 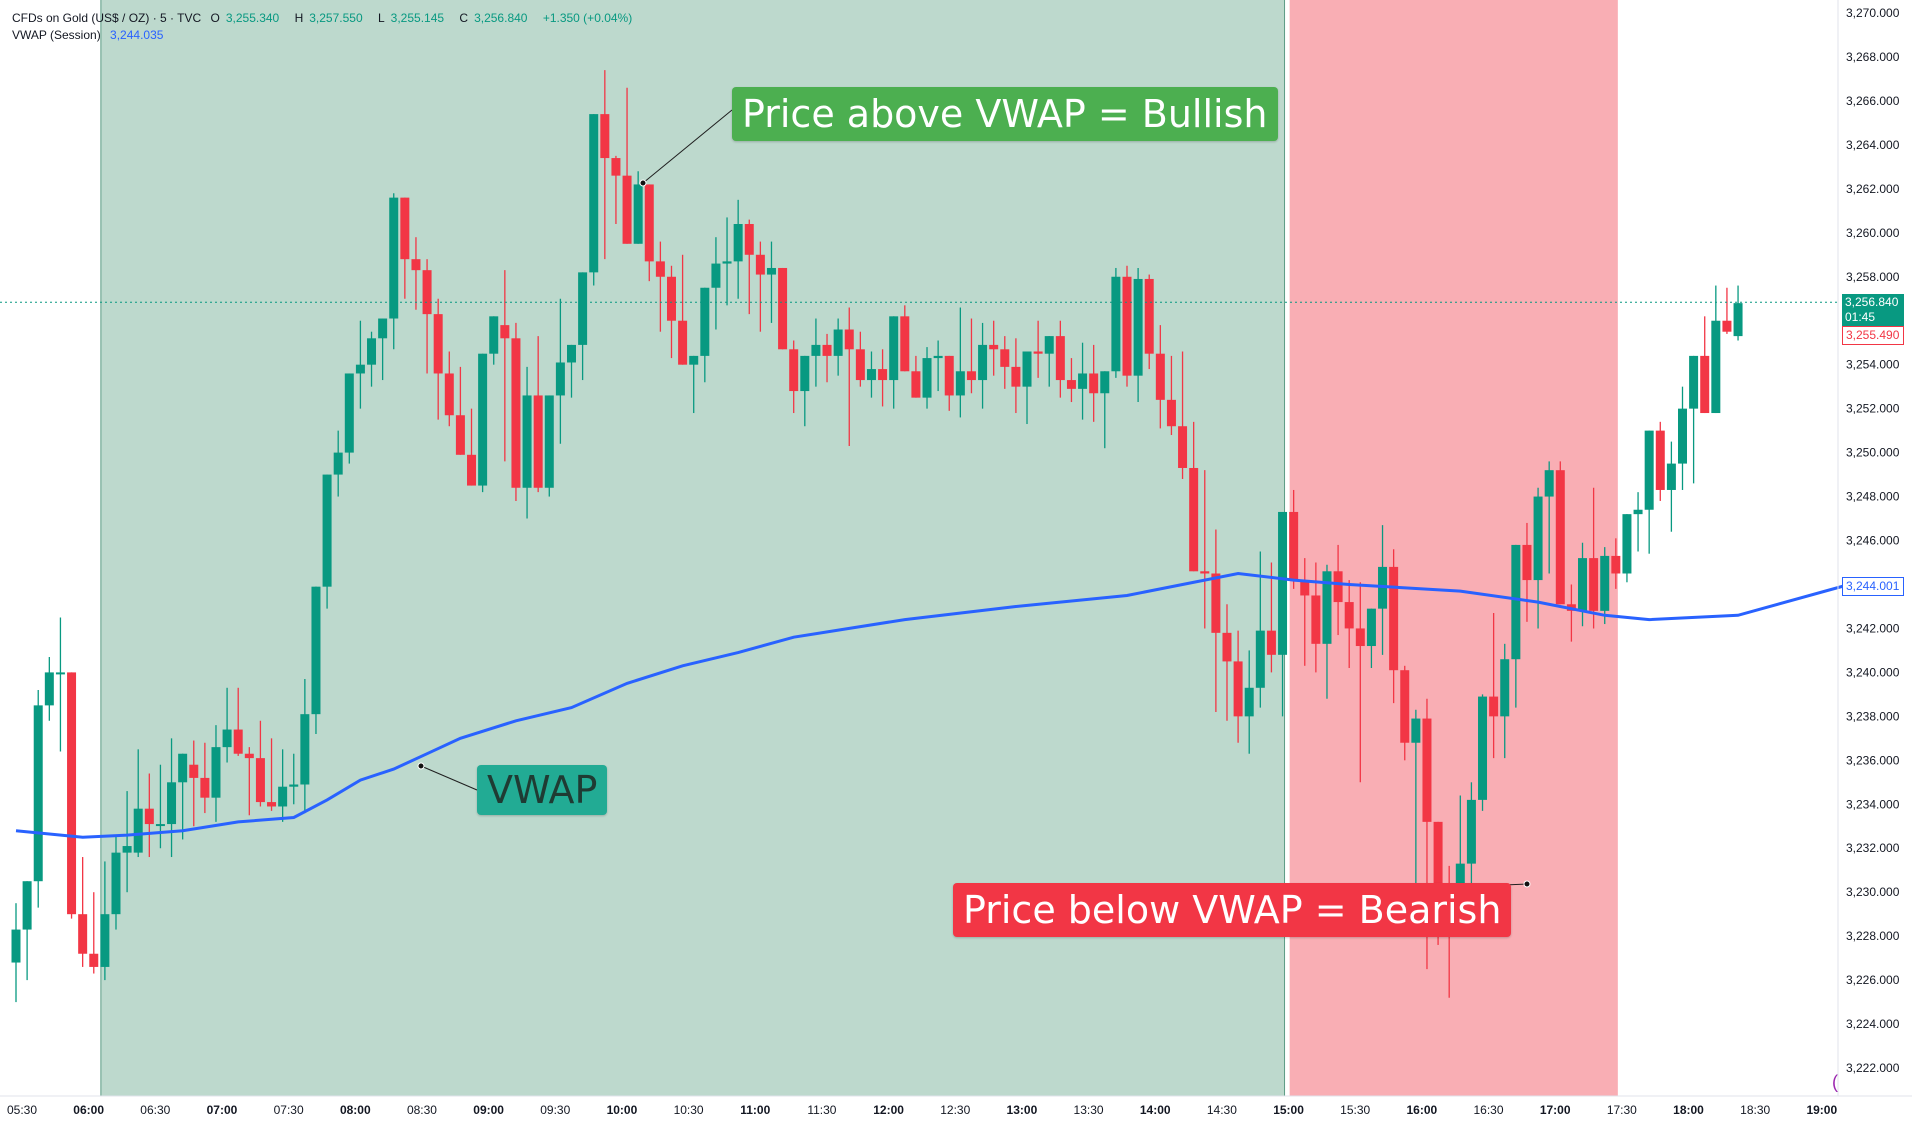 I want to click on ohlc-close: C 3,256.840, so click(x=493, y=18).